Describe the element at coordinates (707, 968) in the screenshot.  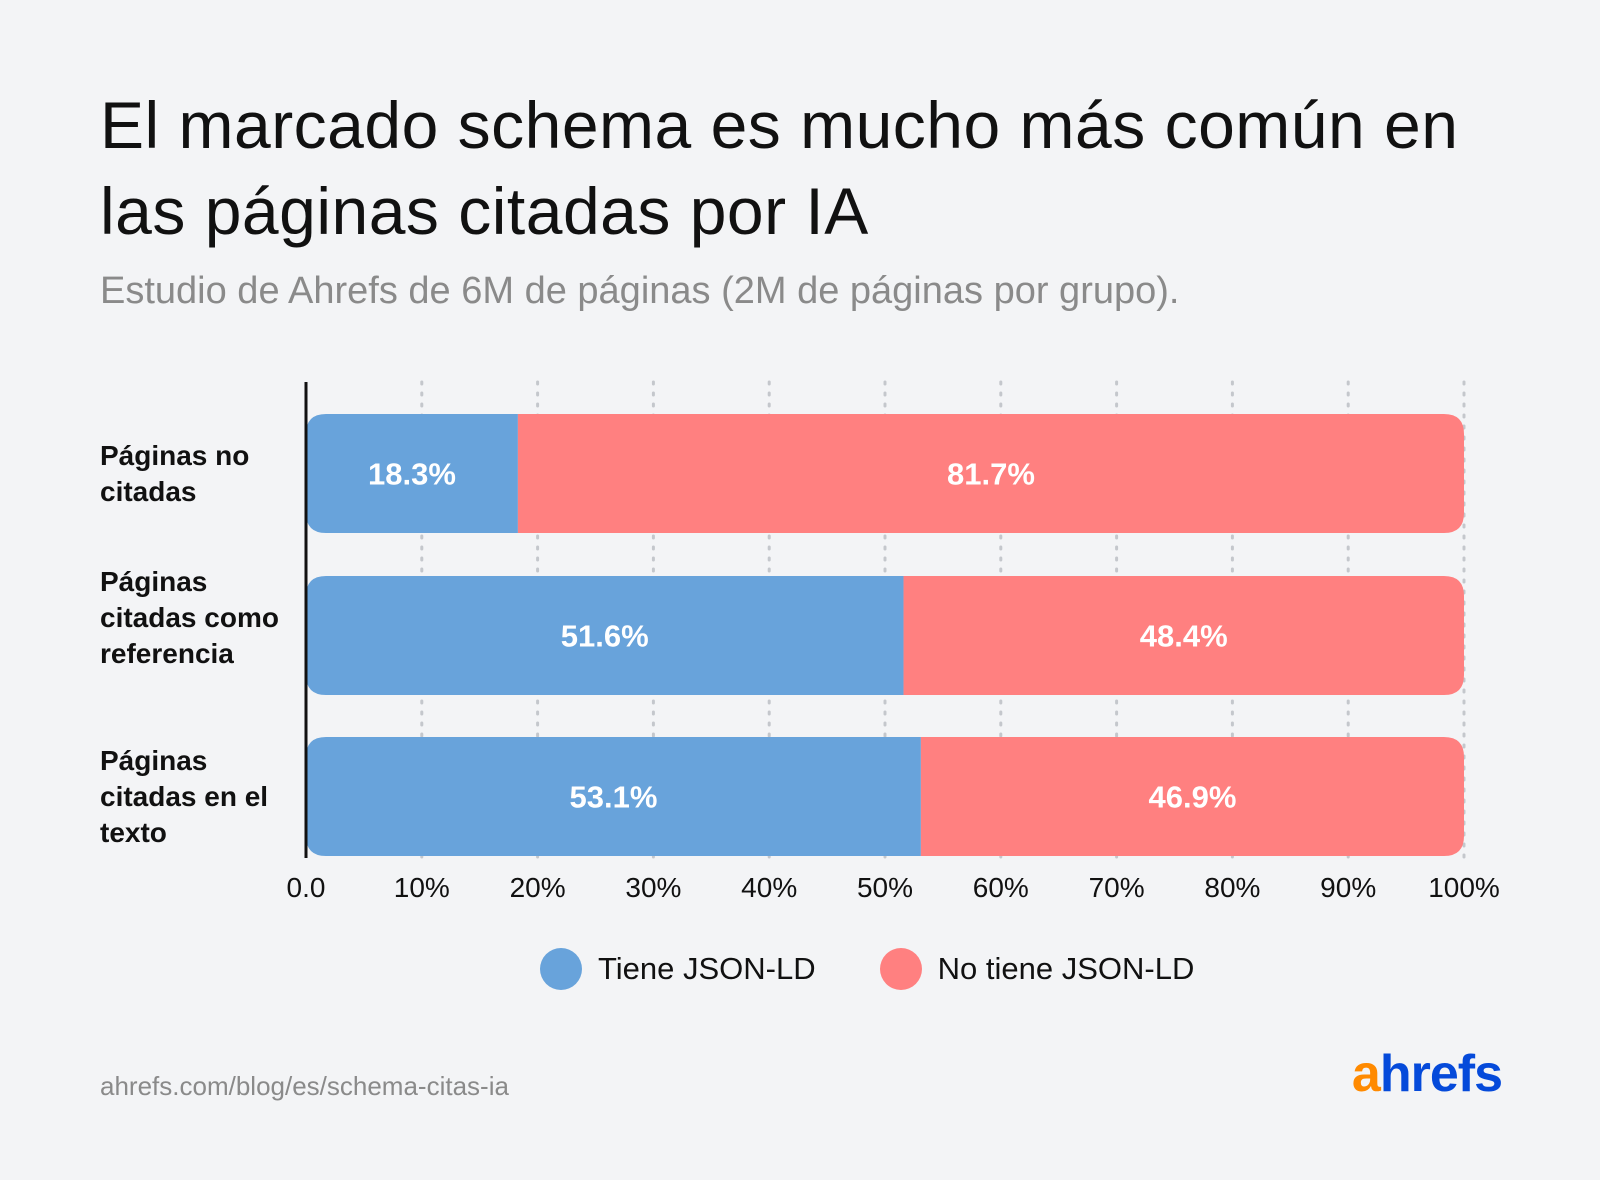
I see `legend-label-tiene: Tiene JSON-LD` at that location.